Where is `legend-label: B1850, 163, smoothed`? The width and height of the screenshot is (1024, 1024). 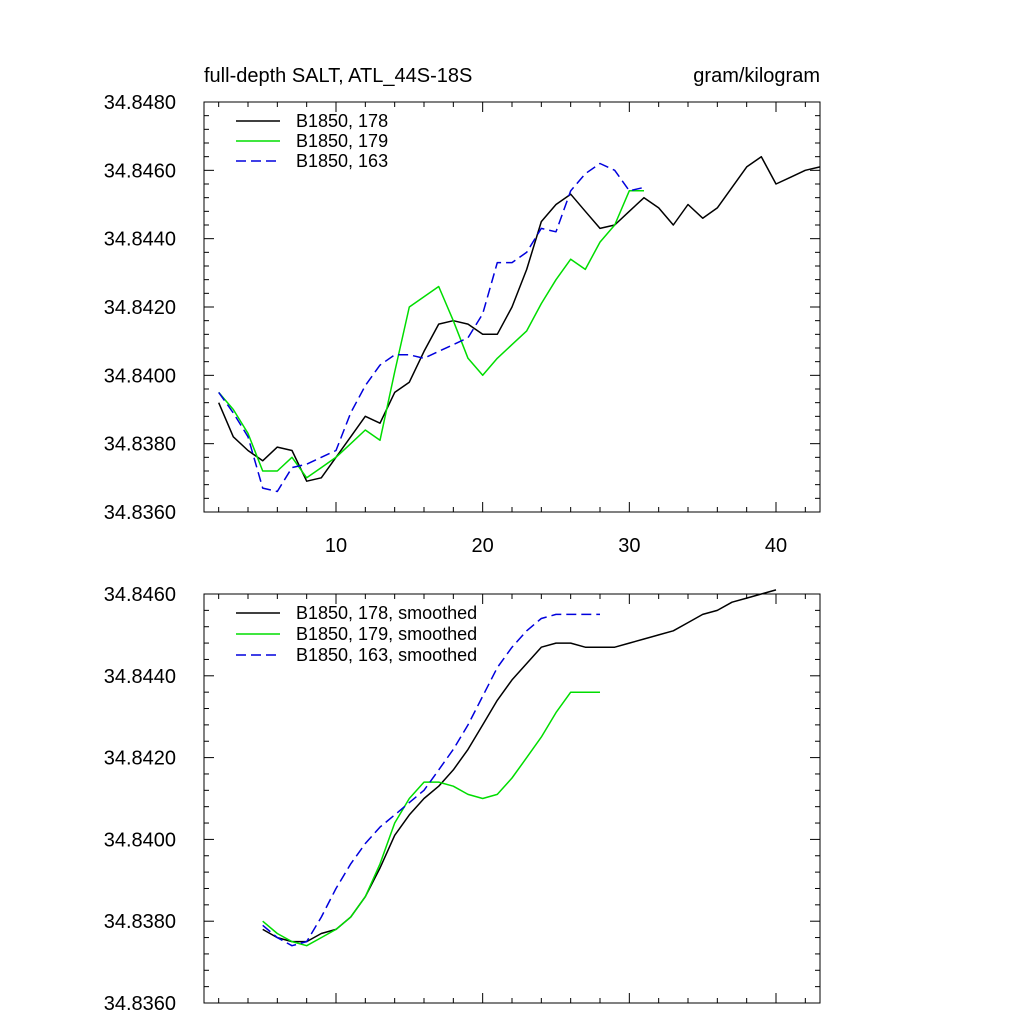 legend-label: B1850, 163, smoothed is located at coordinates (386, 655).